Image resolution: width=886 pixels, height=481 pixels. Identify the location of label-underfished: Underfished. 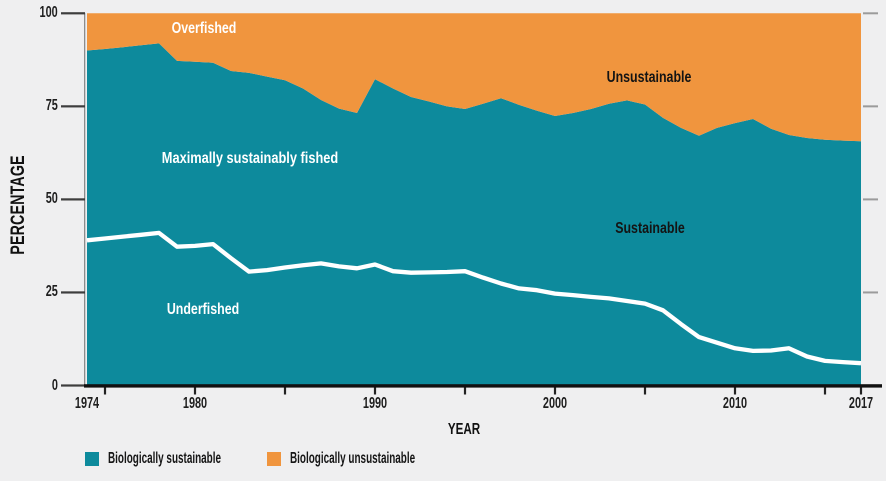
(203, 309).